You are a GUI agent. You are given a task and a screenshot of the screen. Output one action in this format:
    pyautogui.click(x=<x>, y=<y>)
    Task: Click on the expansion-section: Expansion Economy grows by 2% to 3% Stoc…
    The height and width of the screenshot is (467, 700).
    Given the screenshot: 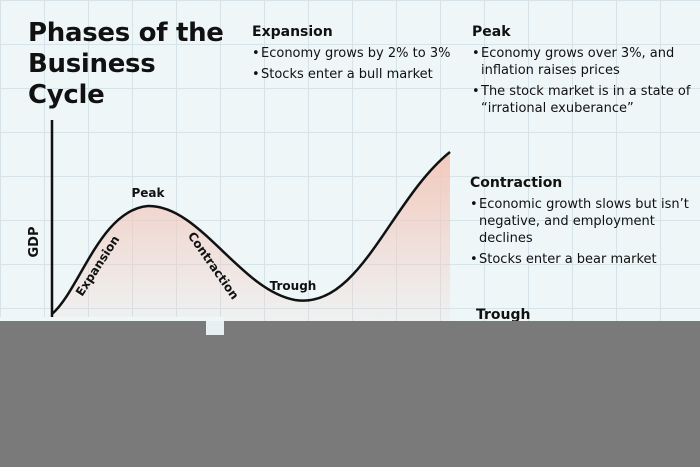 What is the action you would take?
    pyautogui.click(x=354, y=55)
    